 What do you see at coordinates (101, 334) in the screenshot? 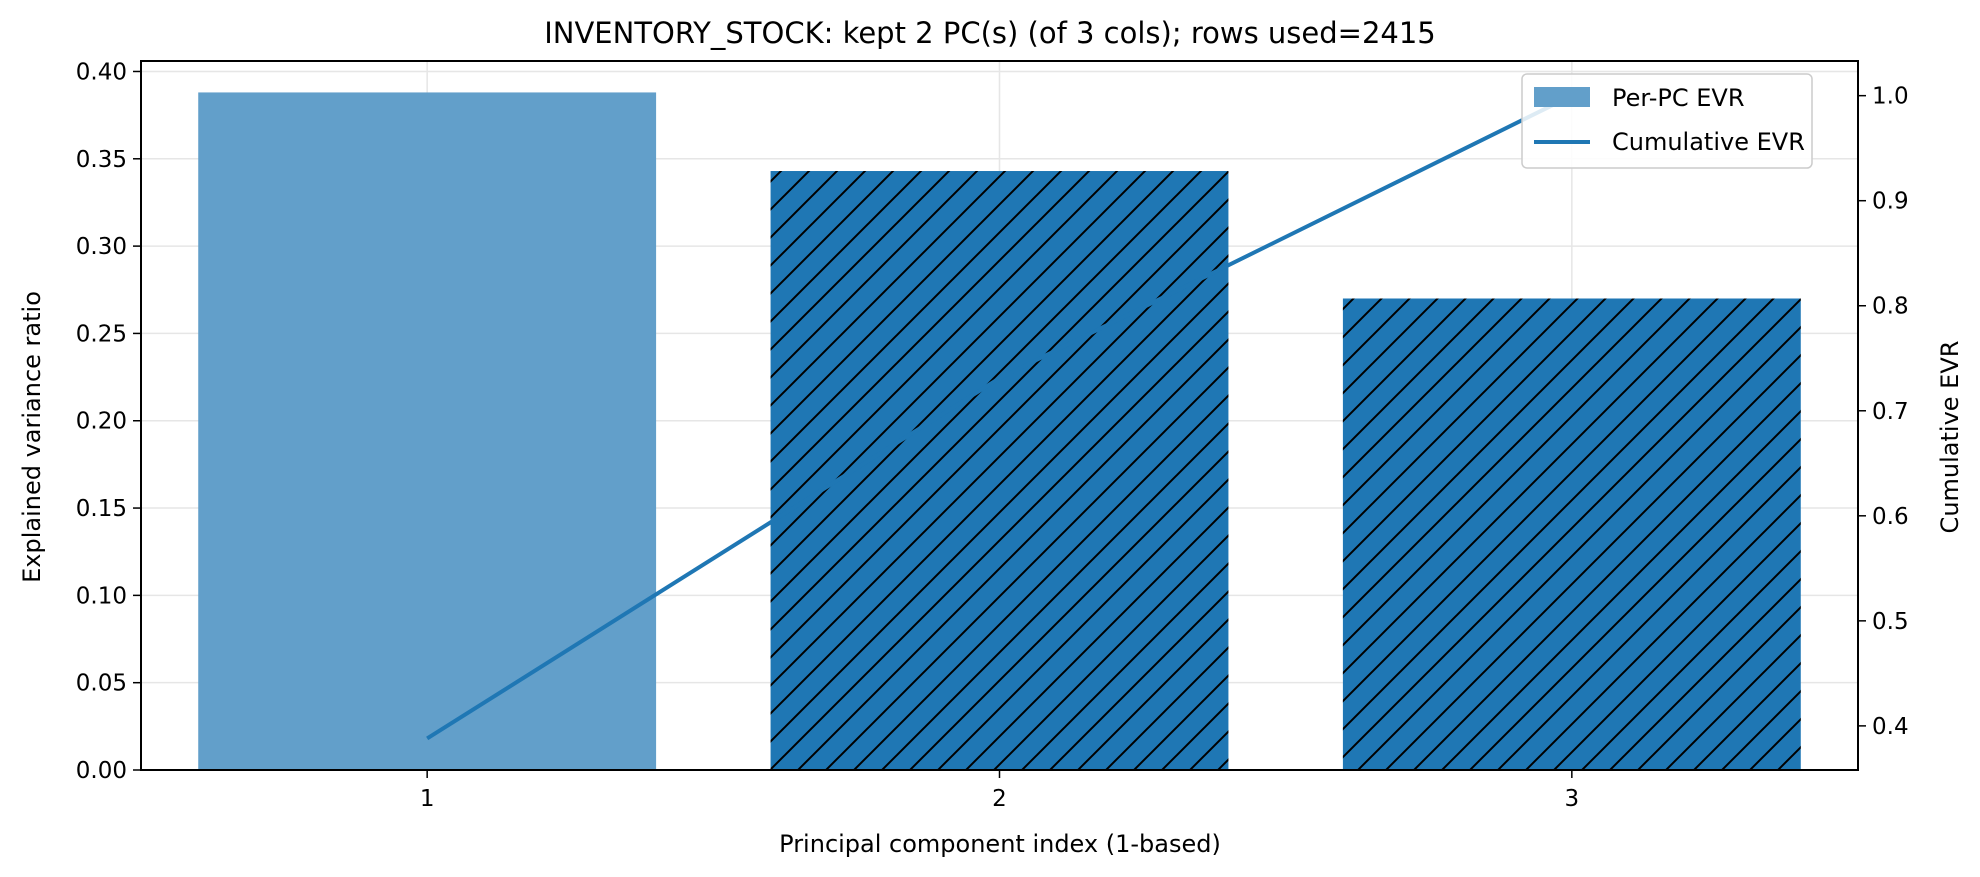
I see `y-tick-label: 0.25` at bounding box center [101, 334].